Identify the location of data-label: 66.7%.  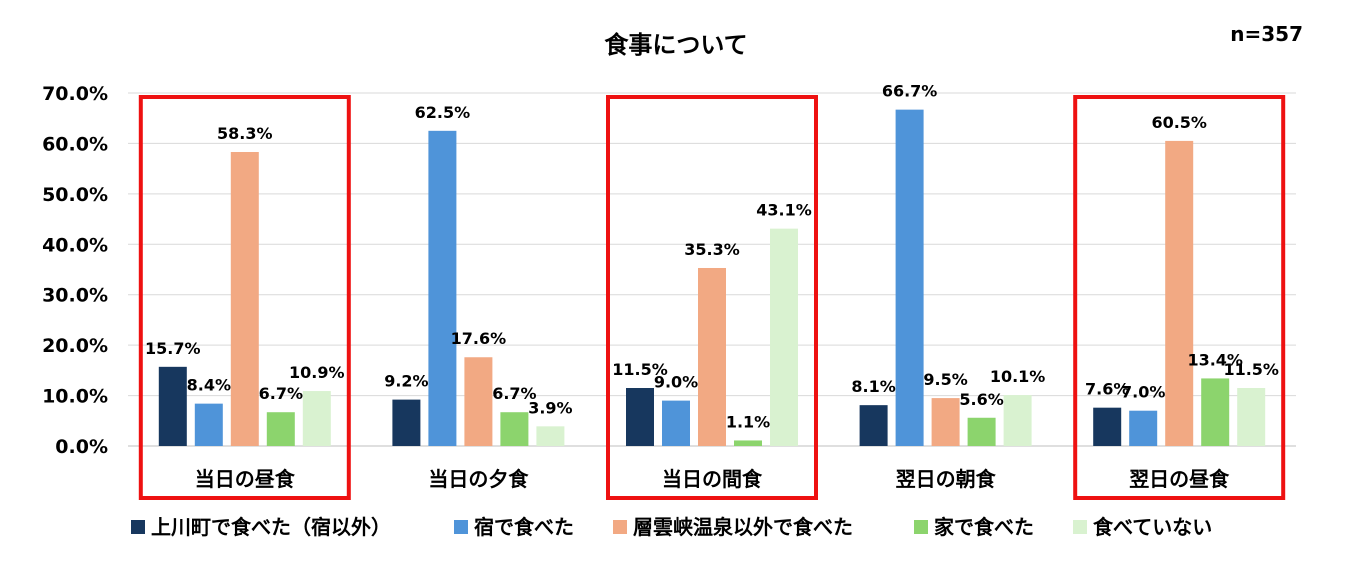
(910, 91).